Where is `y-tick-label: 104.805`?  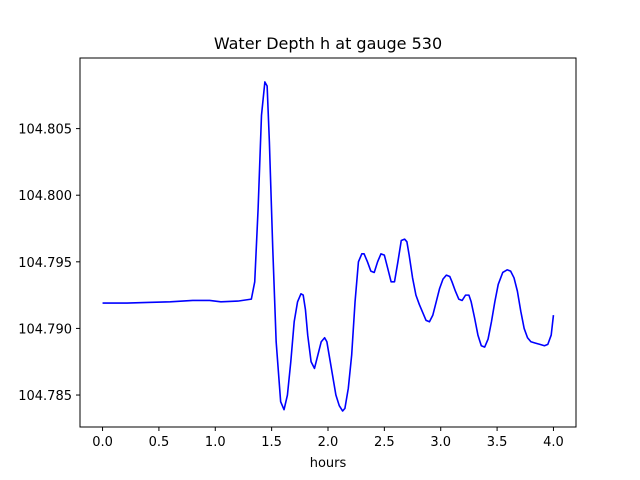 y-tick-label: 104.805 is located at coordinates (45, 130).